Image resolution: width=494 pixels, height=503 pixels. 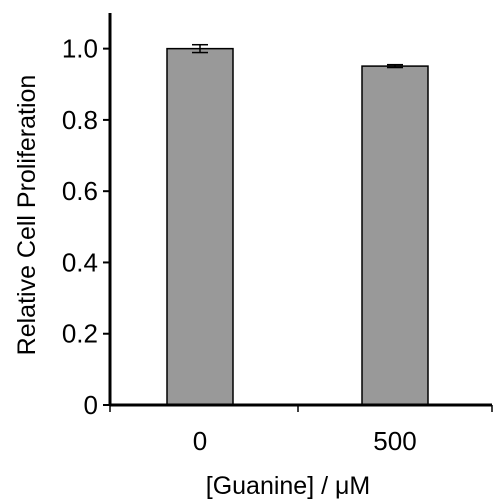 I want to click on x-ticks-group: 0 500, so click(x=301, y=430).